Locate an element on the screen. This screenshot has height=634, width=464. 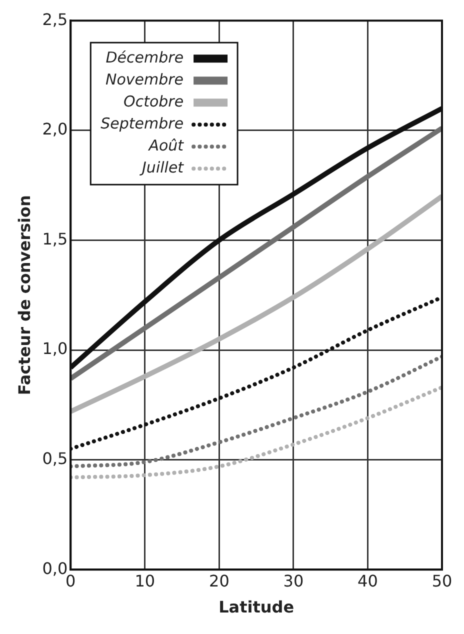
x-tick-label: 30 is located at coordinates (293, 580).